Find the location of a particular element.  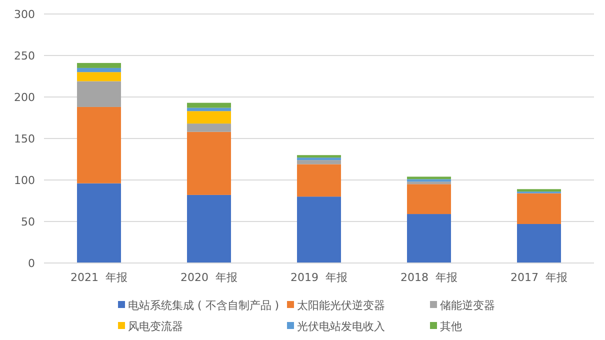

x-tick-label: 2019 年报 is located at coordinates (319, 277).